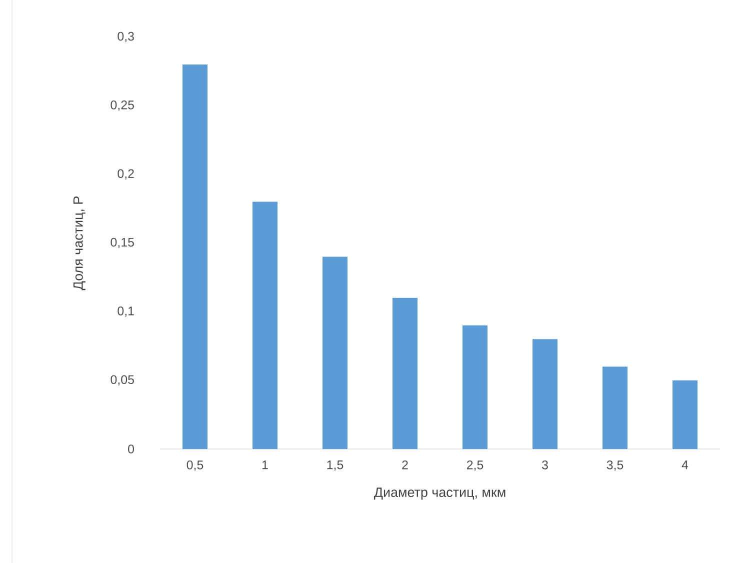 This screenshot has height=563, width=748. What do you see at coordinates (615, 465) in the screenshot?
I see `x-tick-label: 3,5` at bounding box center [615, 465].